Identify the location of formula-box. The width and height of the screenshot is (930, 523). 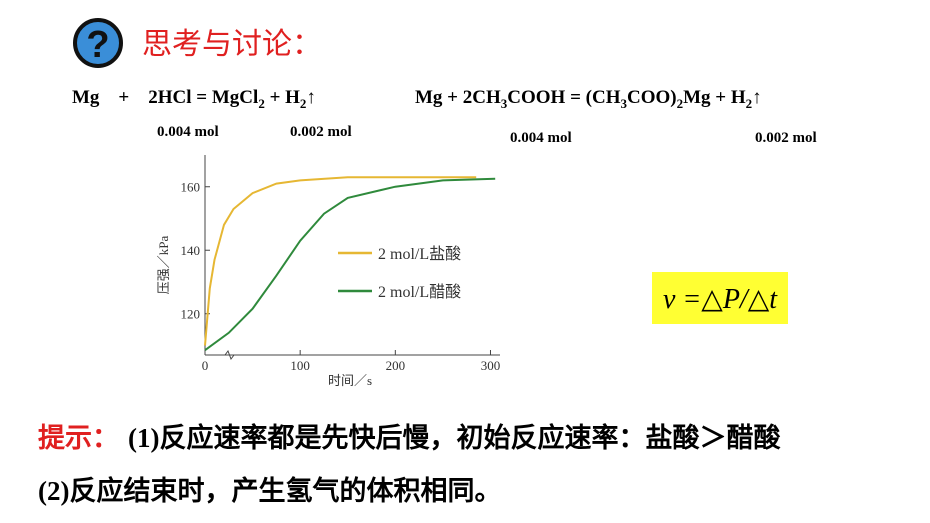
(720, 298).